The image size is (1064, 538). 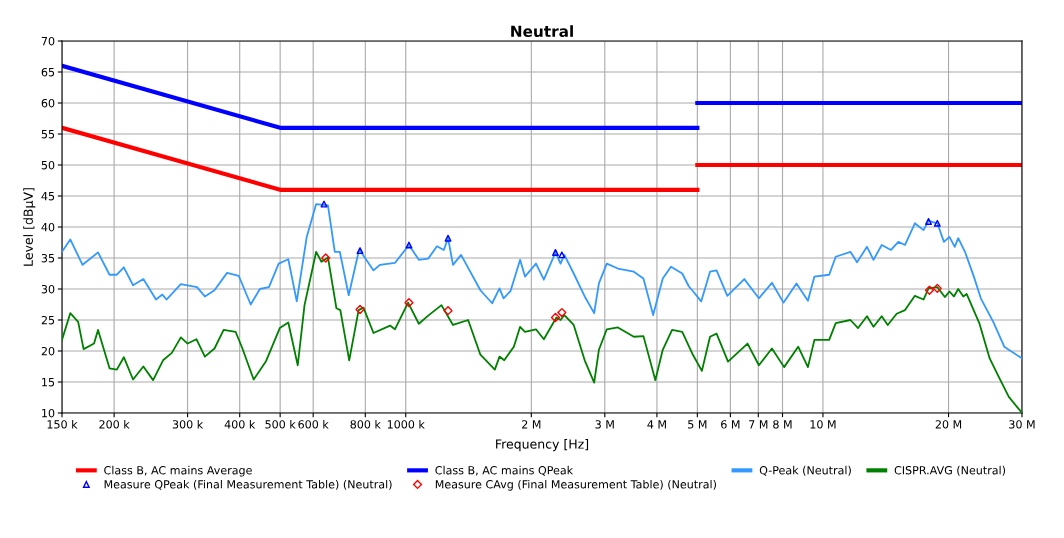 What do you see at coordinates (48, 196) in the screenshot?
I see `y-tick-label: 45` at bounding box center [48, 196].